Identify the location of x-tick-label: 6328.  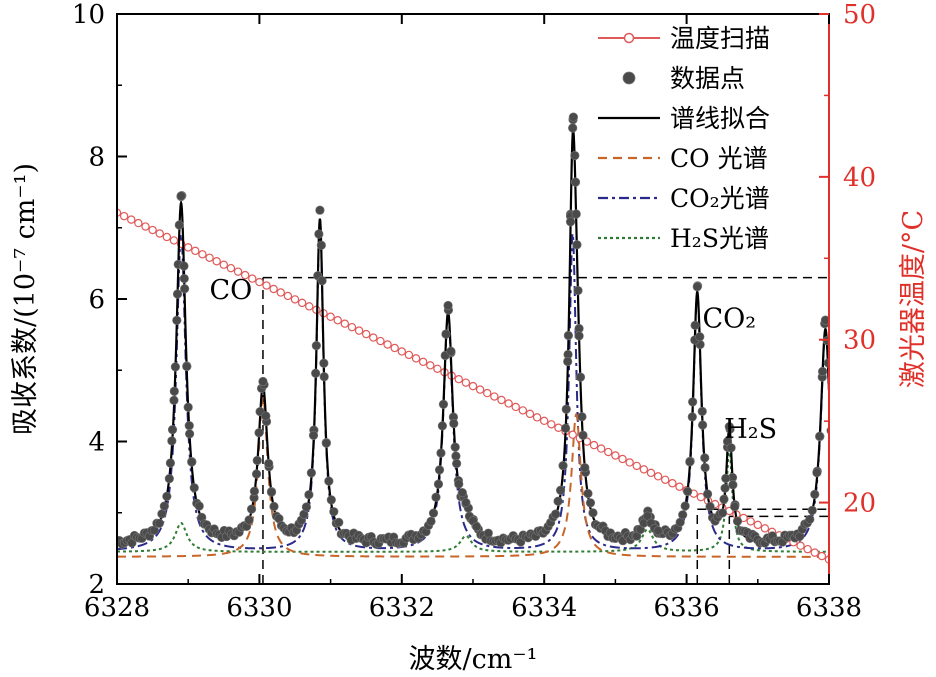
(117, 608).